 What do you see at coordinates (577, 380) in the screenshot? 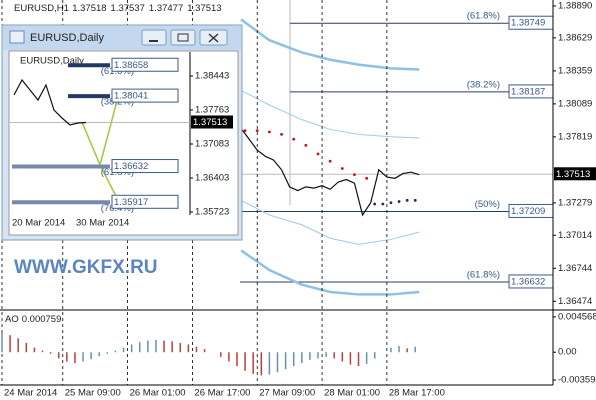
I see `y-tick-label: -0.003598` at bounding box center [577, 380].